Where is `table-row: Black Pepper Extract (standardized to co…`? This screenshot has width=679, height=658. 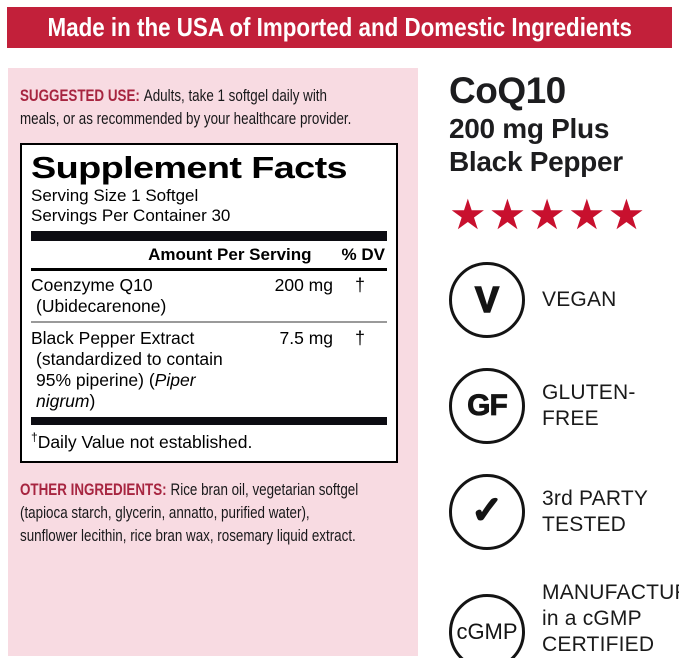 table-row: Black Pepper Extract (standardized to co… is located at coordinates (209, 369).